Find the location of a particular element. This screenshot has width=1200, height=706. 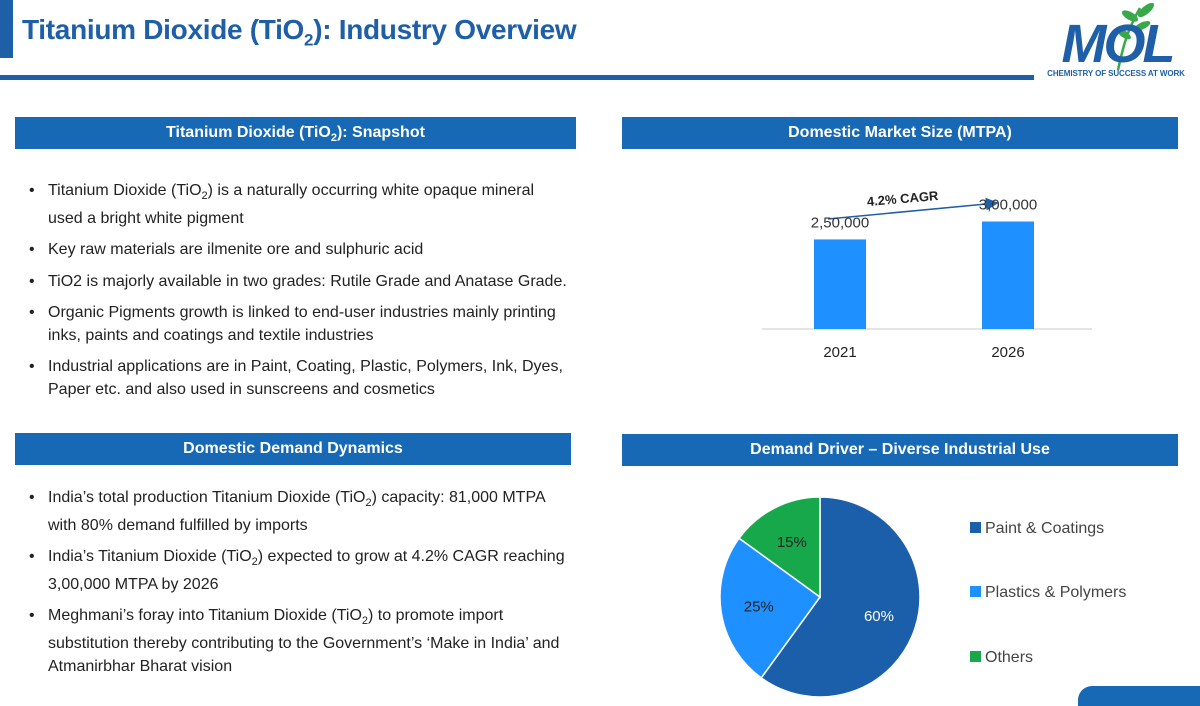

bar-2021 is located at coordinates (840, 284).